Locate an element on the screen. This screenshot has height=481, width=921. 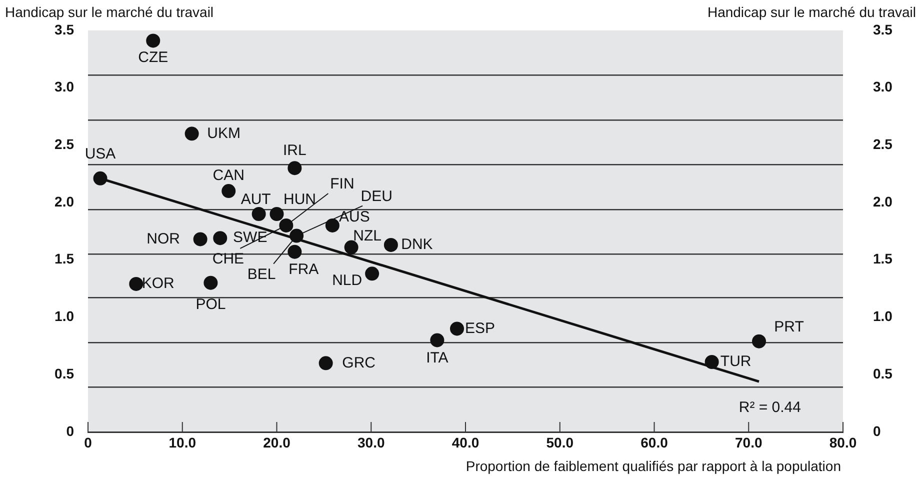
annotation: GRC is located at coordinates (359, 363).